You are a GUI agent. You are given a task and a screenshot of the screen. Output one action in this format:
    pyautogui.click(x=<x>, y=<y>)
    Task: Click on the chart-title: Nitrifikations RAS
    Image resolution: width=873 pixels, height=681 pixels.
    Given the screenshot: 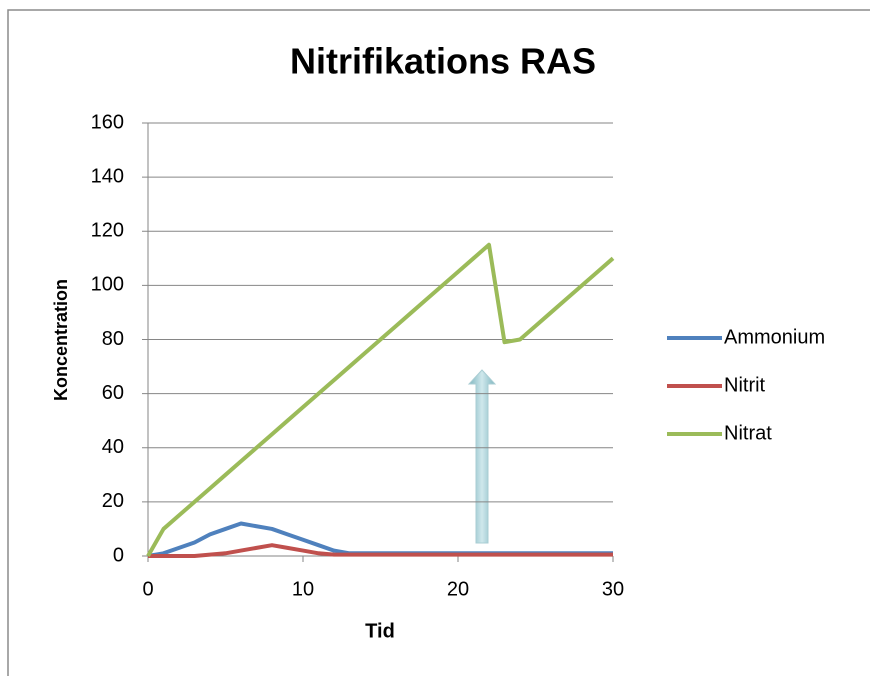 What is the action you would take?
    pyautogui.click(x=443, y=61)
    